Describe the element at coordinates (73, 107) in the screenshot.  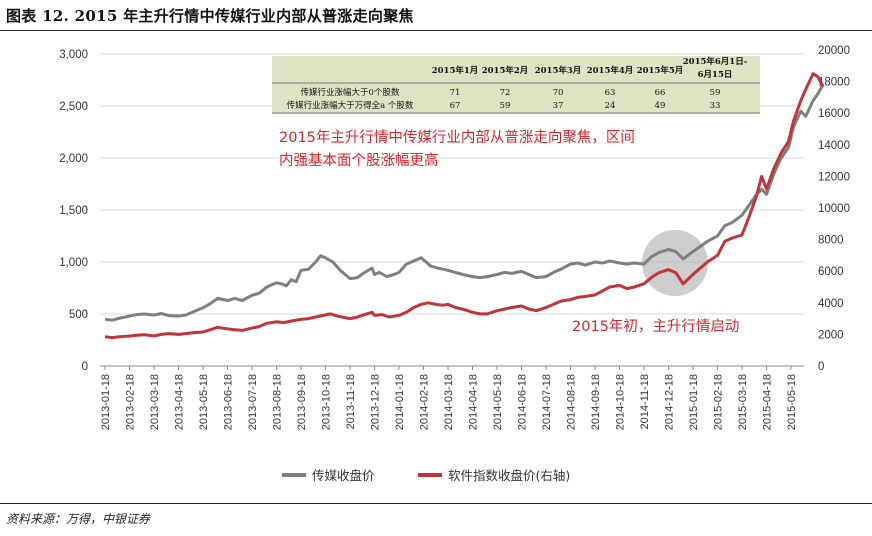
I see `left-tick-label: 2,500` at that location.